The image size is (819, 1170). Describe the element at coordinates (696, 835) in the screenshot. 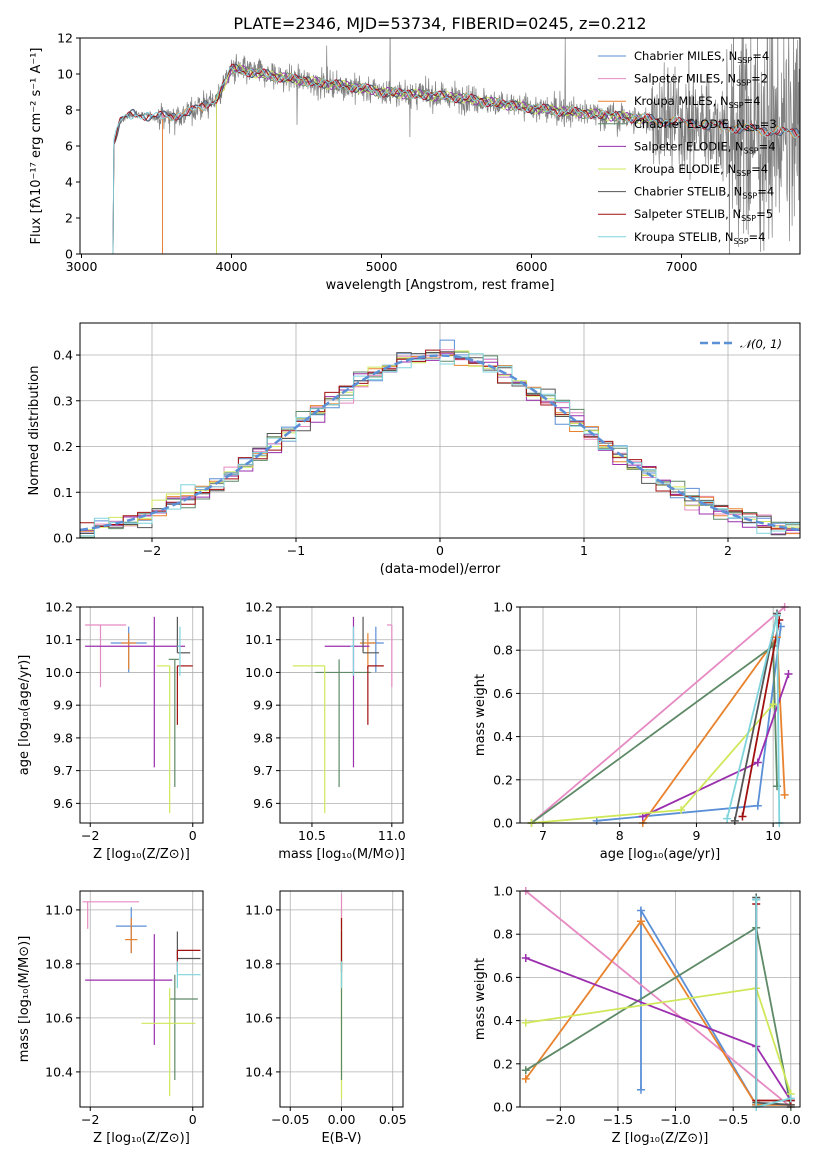

I see `weight-vs-age-x-tick-label: 9` at that location.